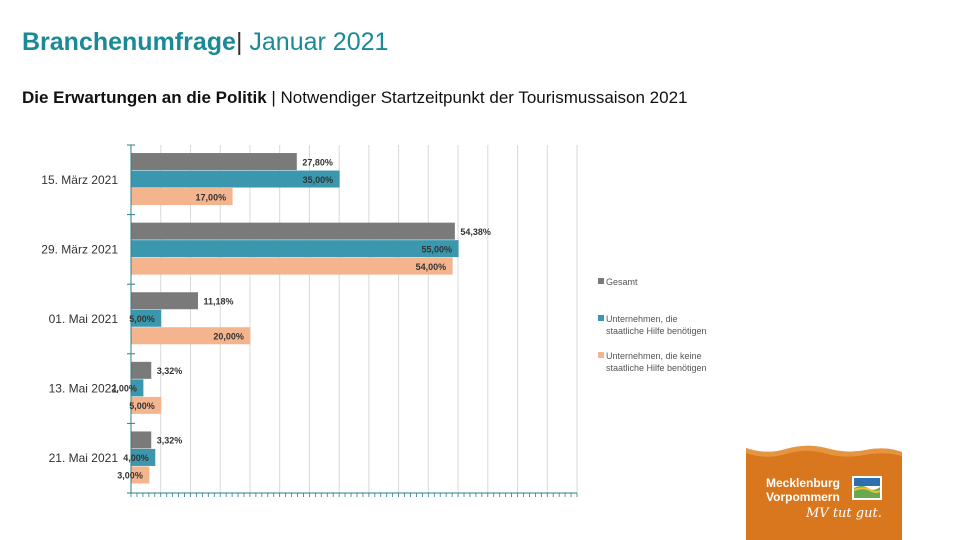 The width and height of the screenshot is (960, 540). Describe the element at coordinates (622, 282) in the screenshot. I see `legend-label: Gesamt` at that location.